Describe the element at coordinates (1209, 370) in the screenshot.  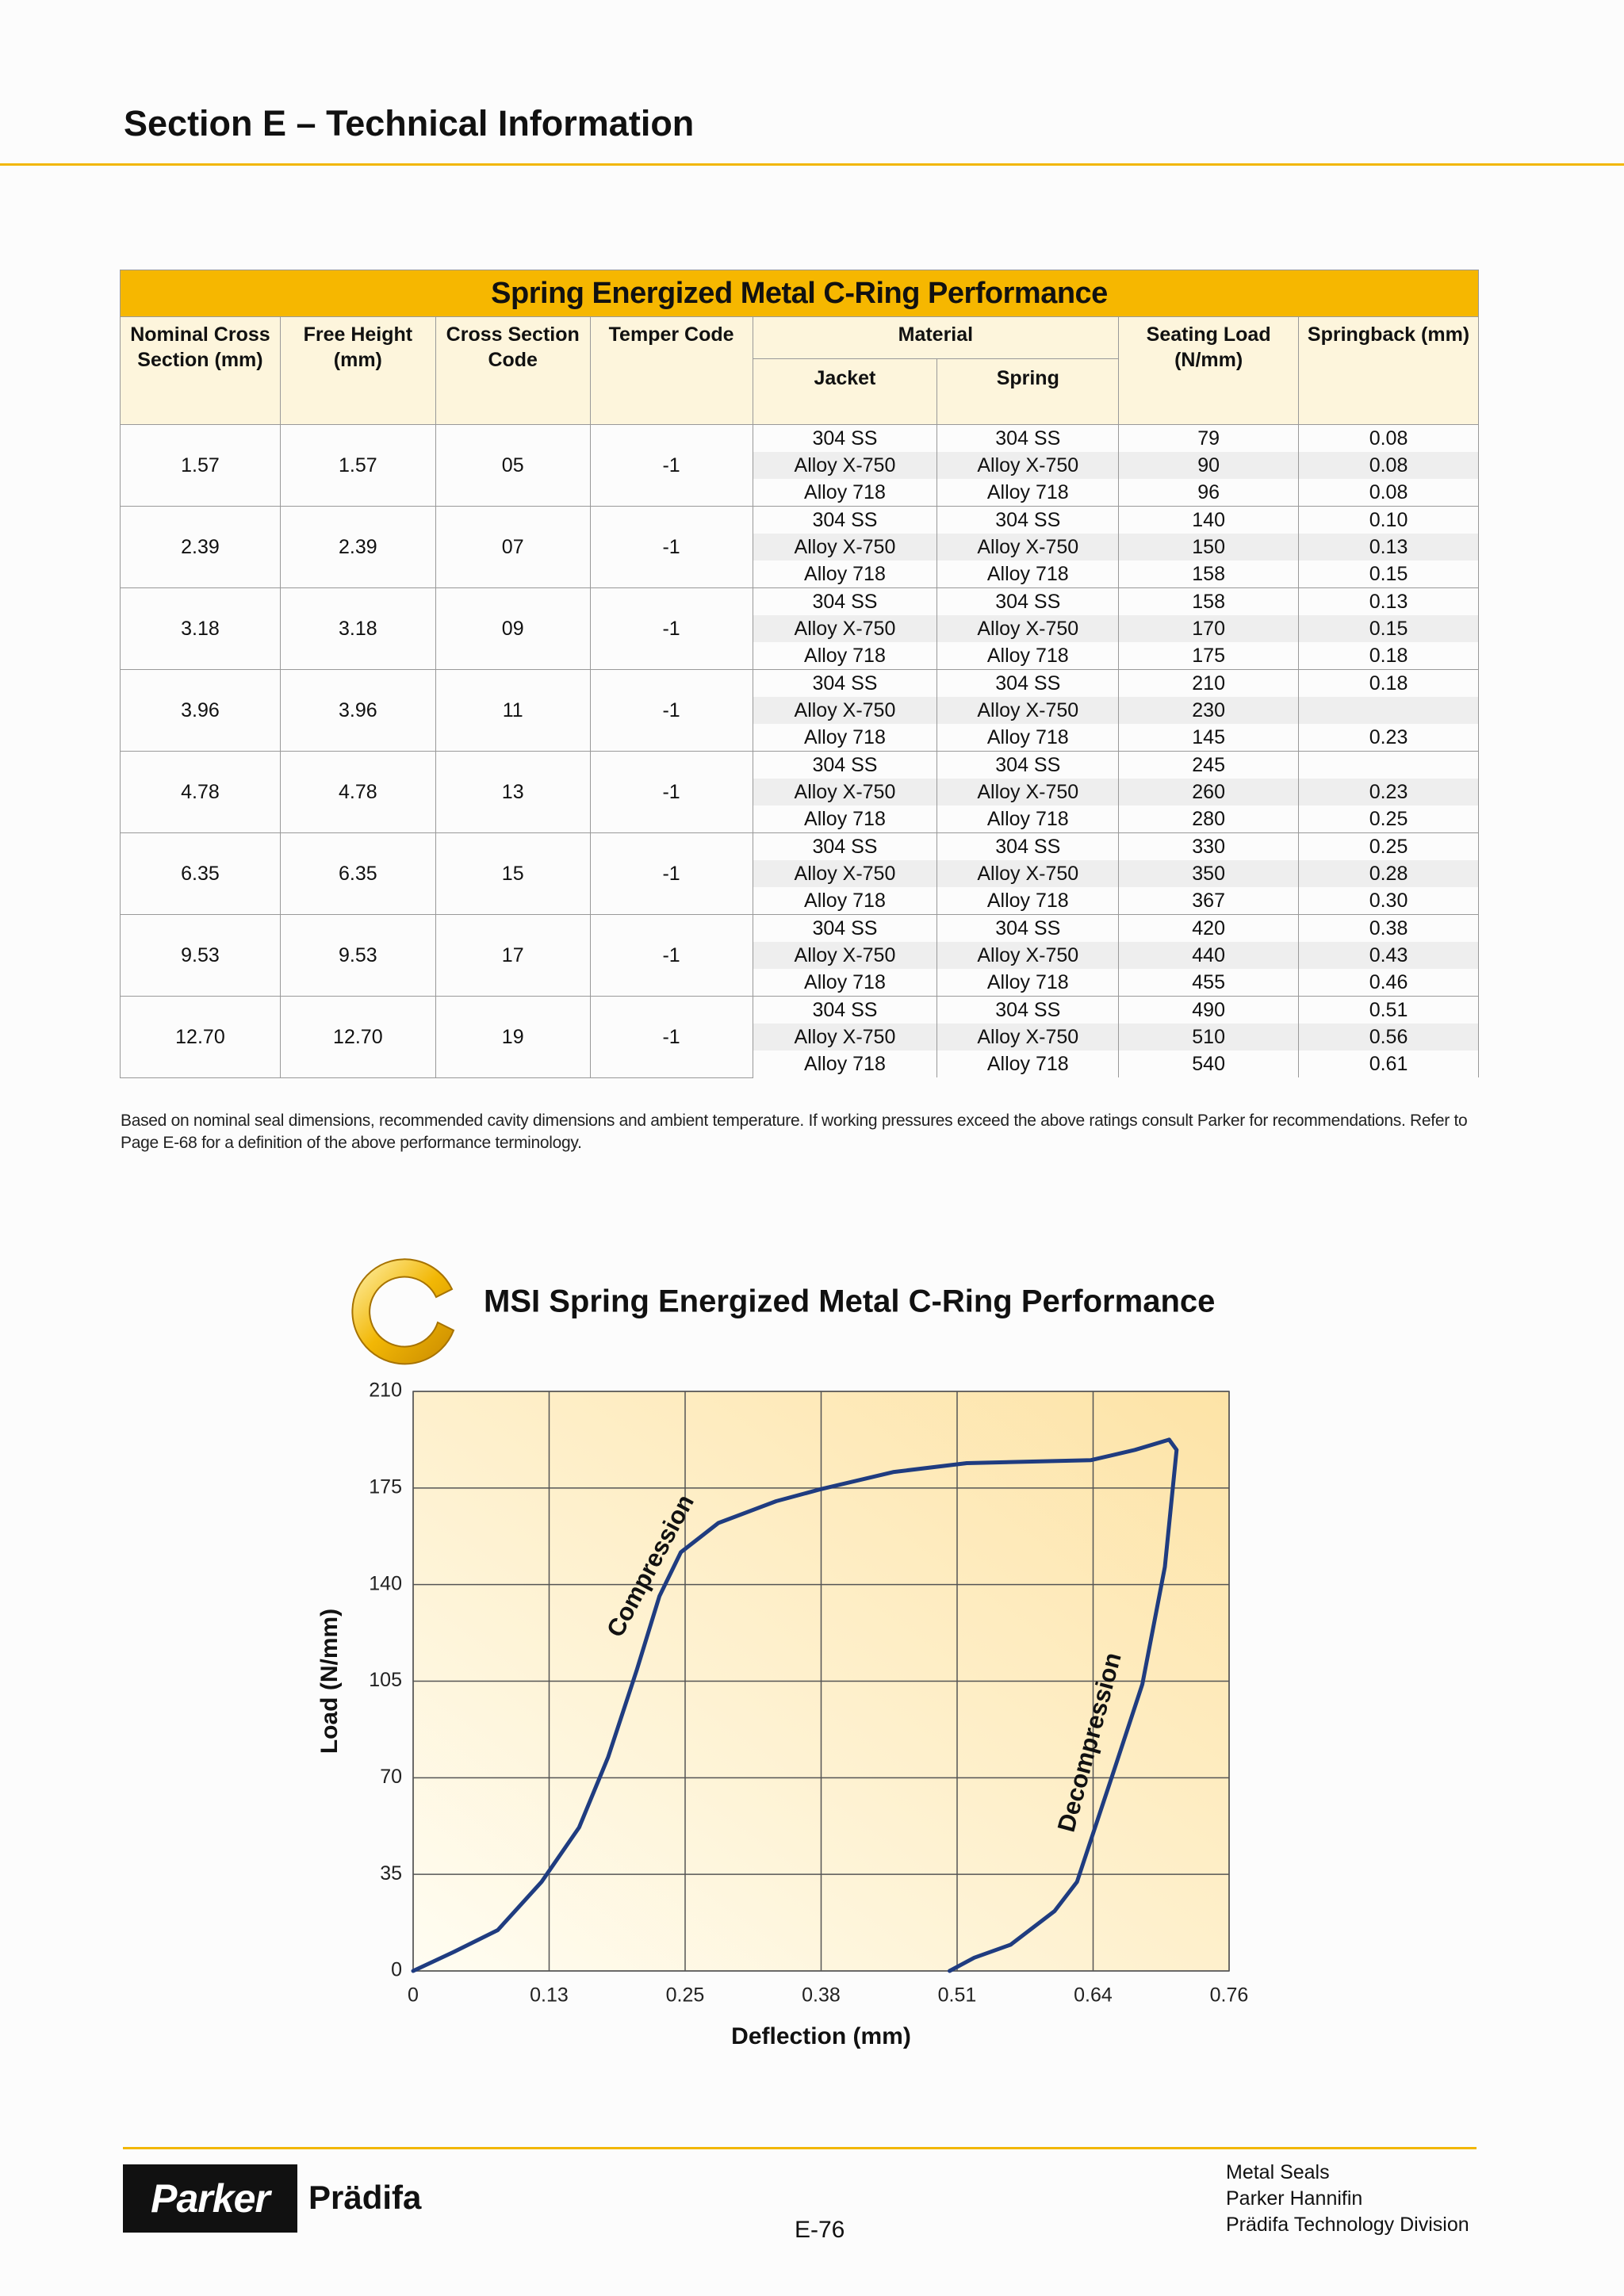
I see `column-header: Seating Load (N/mm)` at that location.